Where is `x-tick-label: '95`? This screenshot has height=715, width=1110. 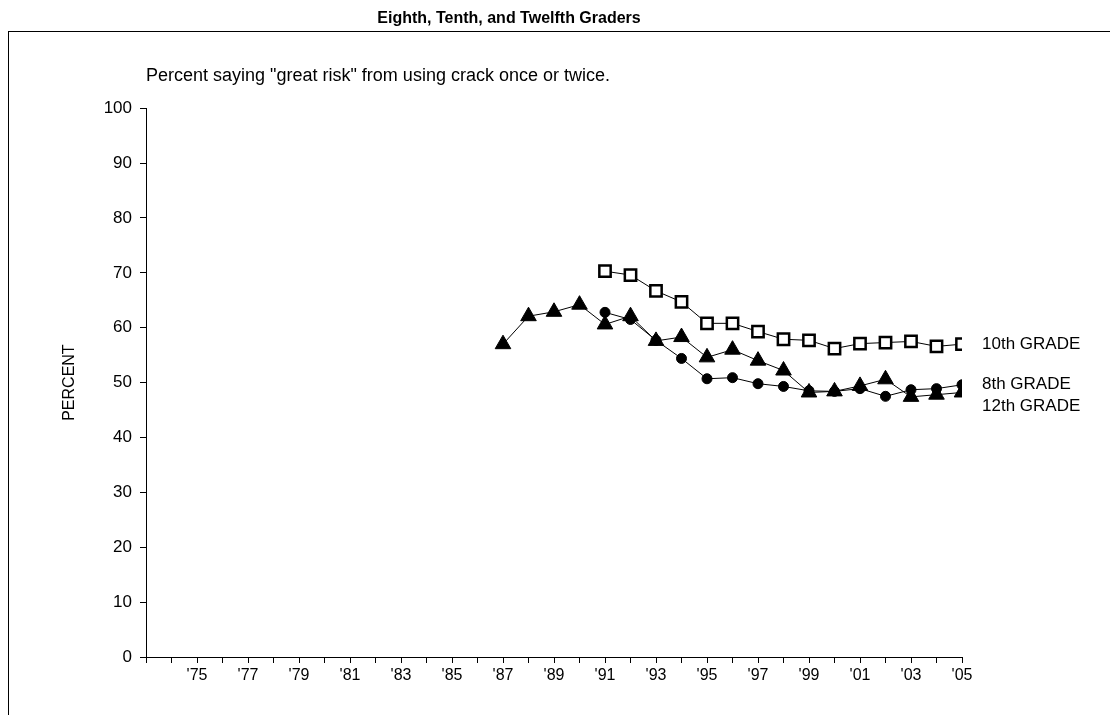
x-tick-label: '95 is located at coordinates (707, 675).